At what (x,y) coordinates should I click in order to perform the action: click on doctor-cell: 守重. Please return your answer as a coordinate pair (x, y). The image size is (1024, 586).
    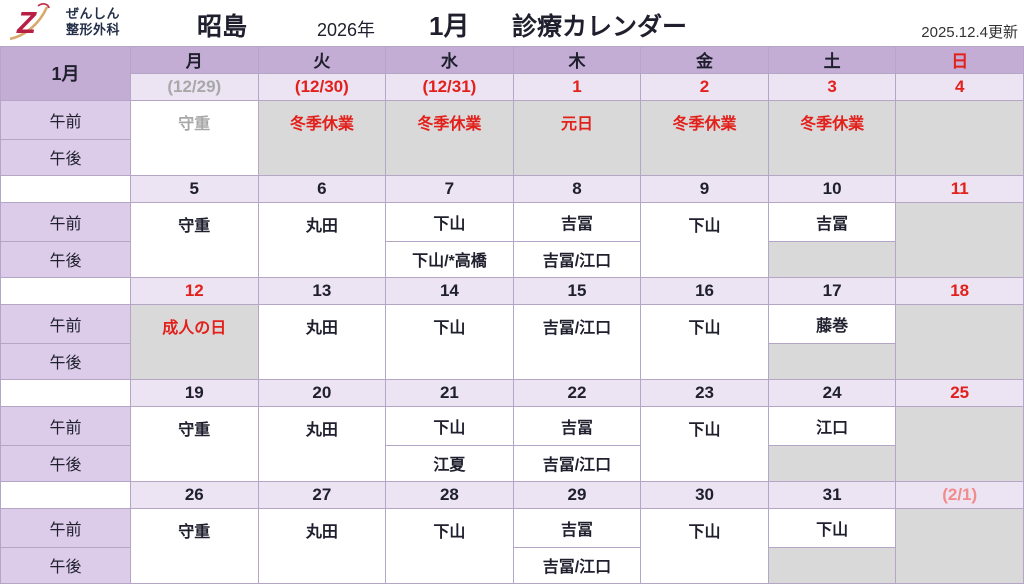
    Looking at the image, I should click on (194, 546).